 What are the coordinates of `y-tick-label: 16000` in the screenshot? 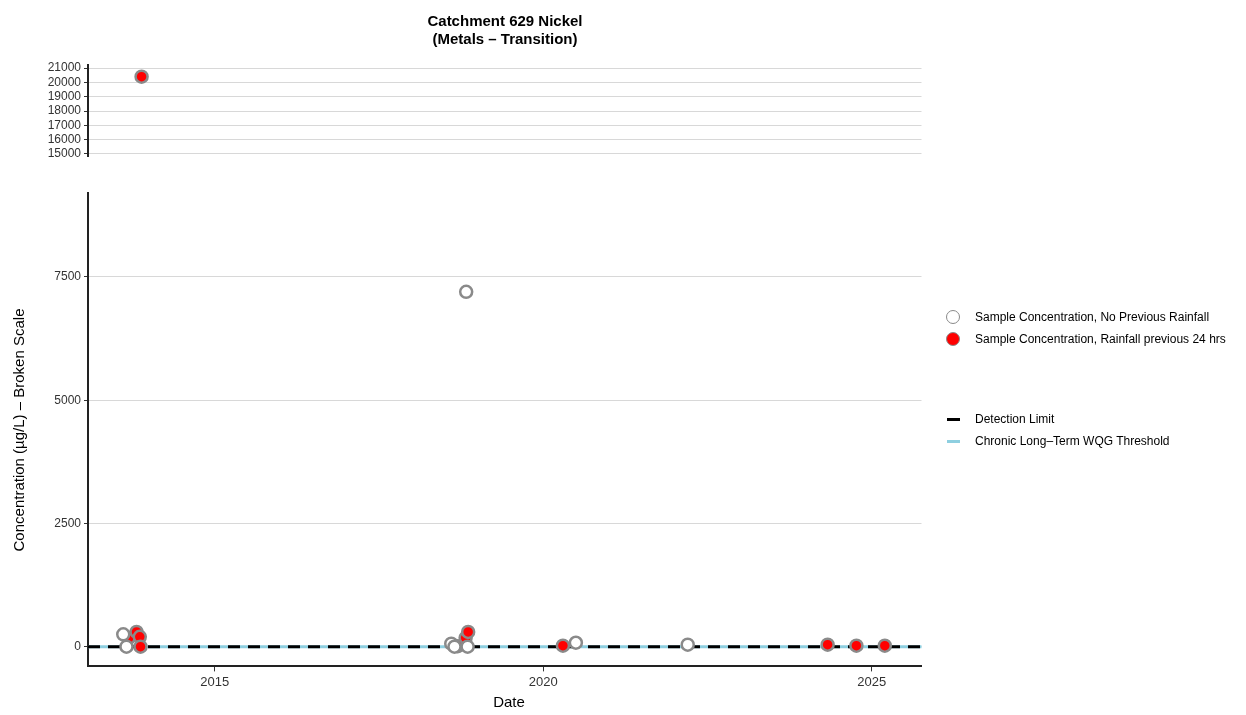 It's located at (64, 138).